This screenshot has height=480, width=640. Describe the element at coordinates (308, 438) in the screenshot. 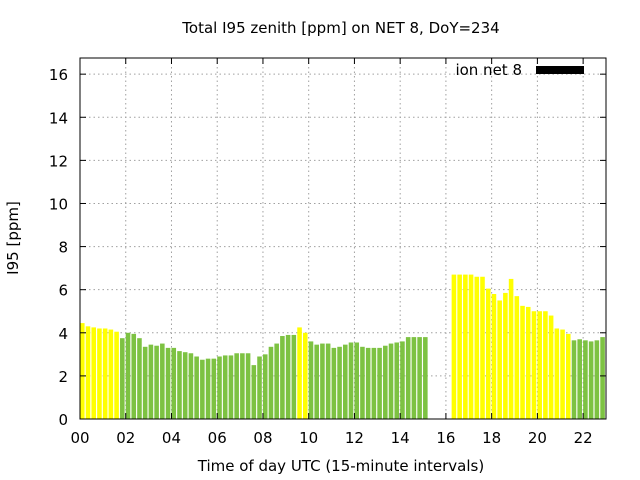

I see `x-tick-label: 10` at that location.